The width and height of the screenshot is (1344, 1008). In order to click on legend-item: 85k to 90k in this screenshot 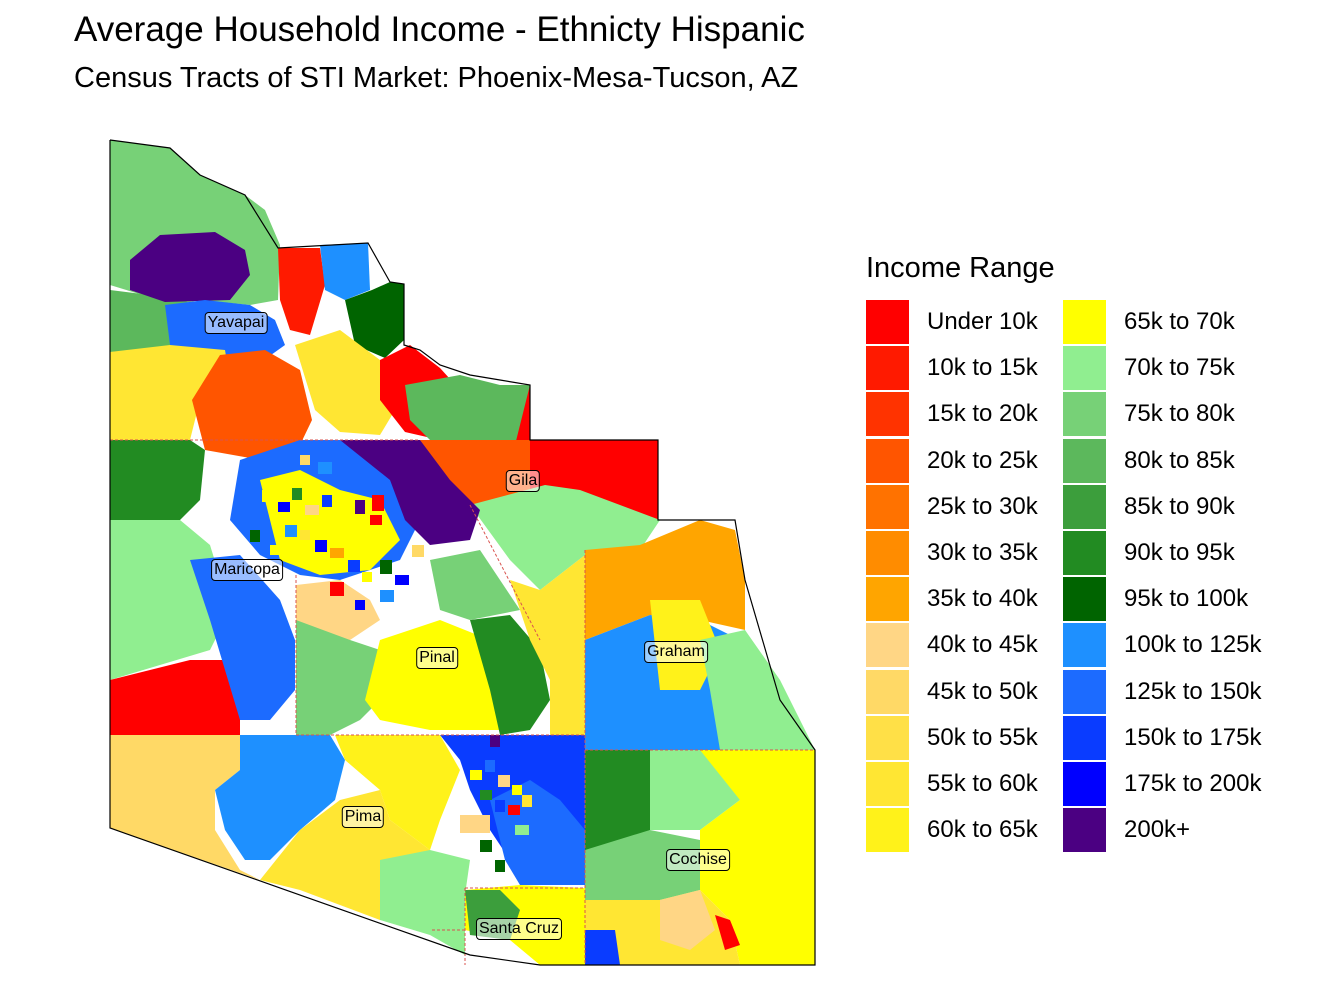, I will do `click(1168, 507)`.